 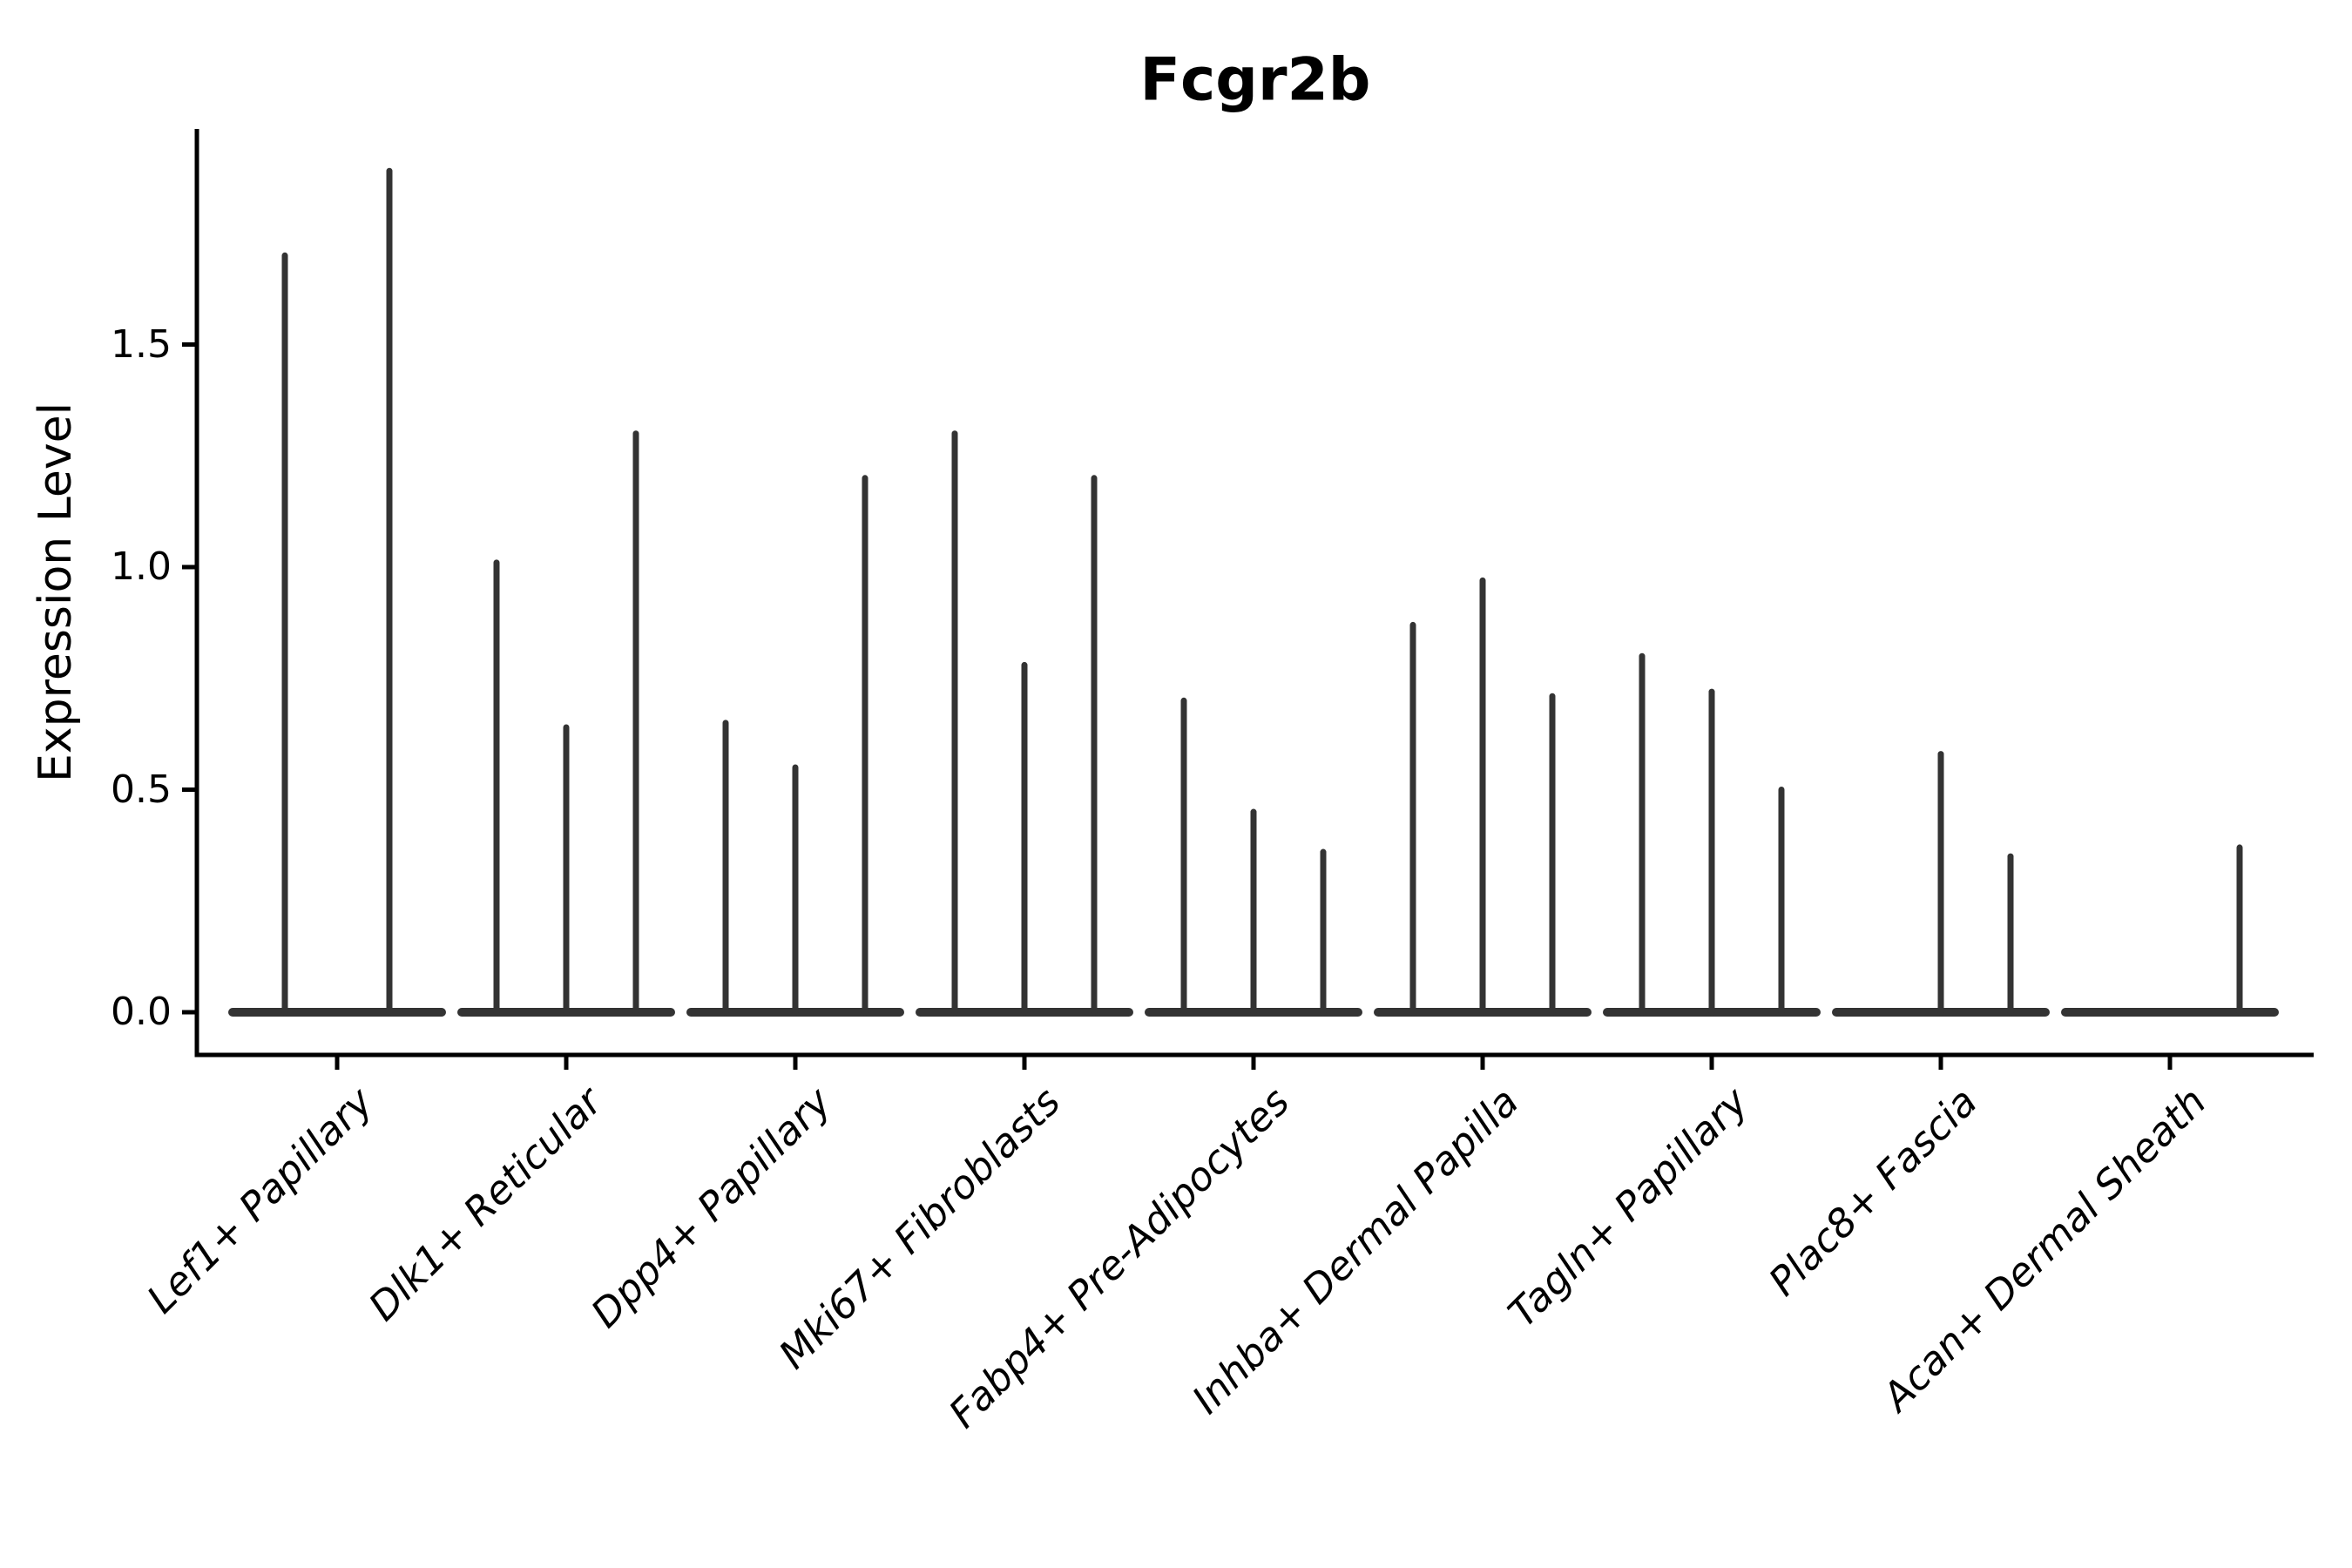 I want to click on y-axis-label: Expression Level, so click(x=56, y=592).